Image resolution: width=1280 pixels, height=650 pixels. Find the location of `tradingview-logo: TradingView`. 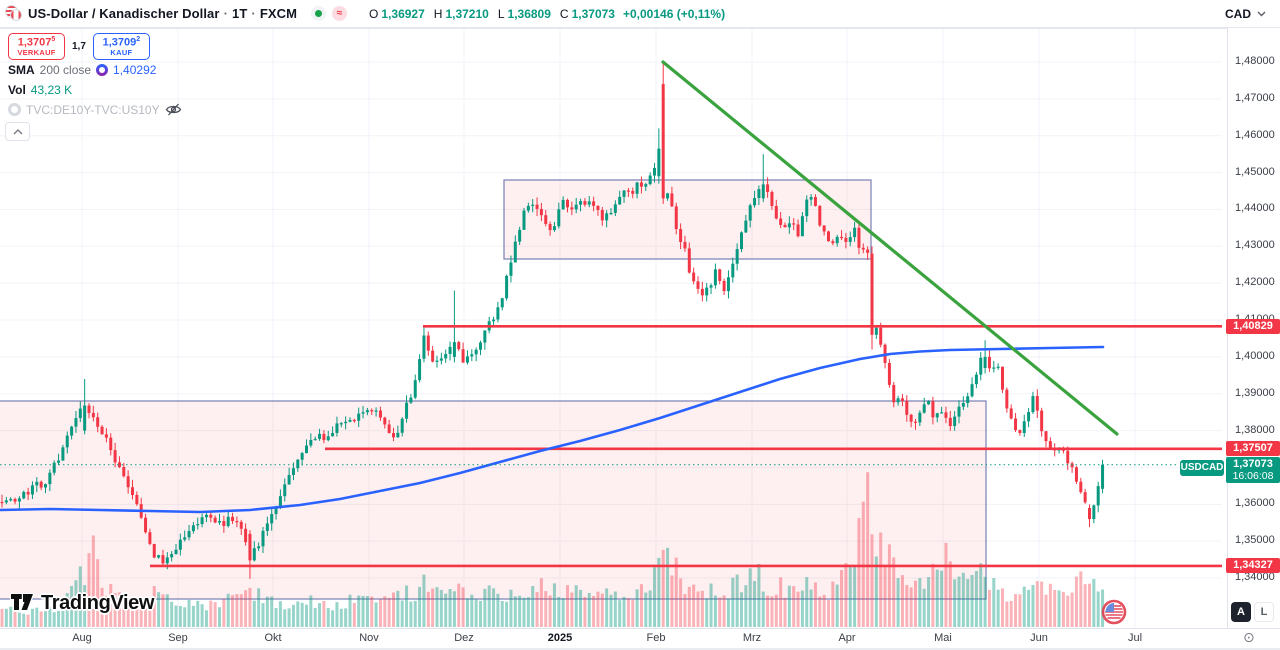

tradingview-logo: TradingView is located at coordinates (82, 603).